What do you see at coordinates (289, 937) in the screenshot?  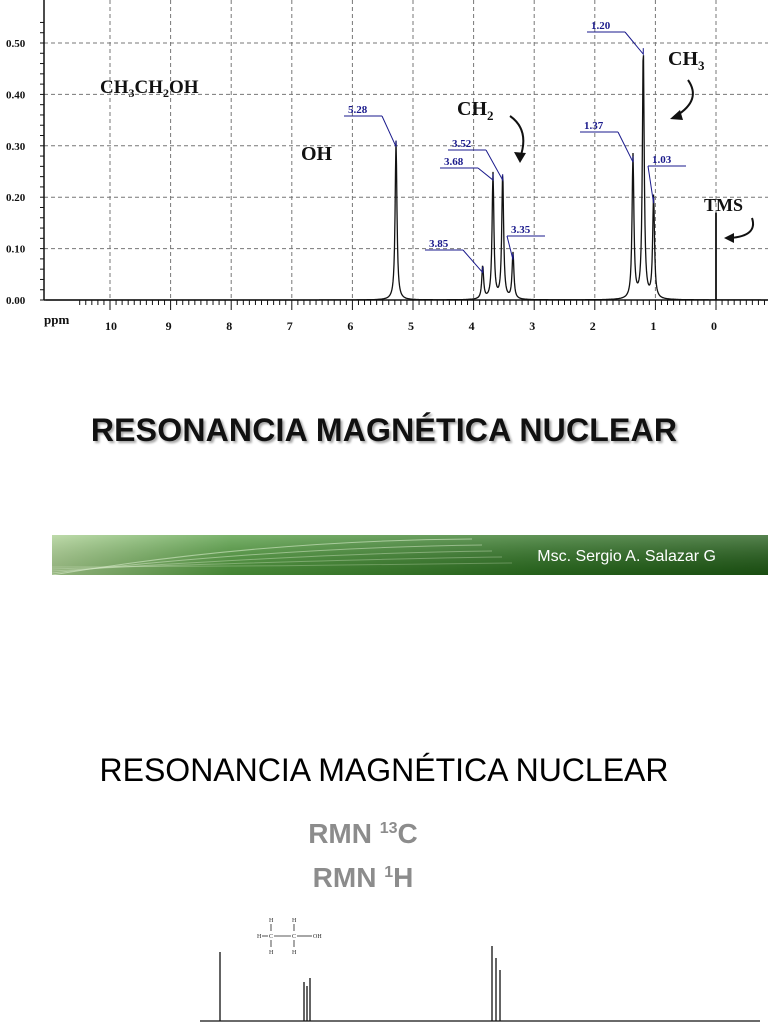 I see `ethanol-structure-diagram: H H H C C OH H H` at bounding box center [289, 937].